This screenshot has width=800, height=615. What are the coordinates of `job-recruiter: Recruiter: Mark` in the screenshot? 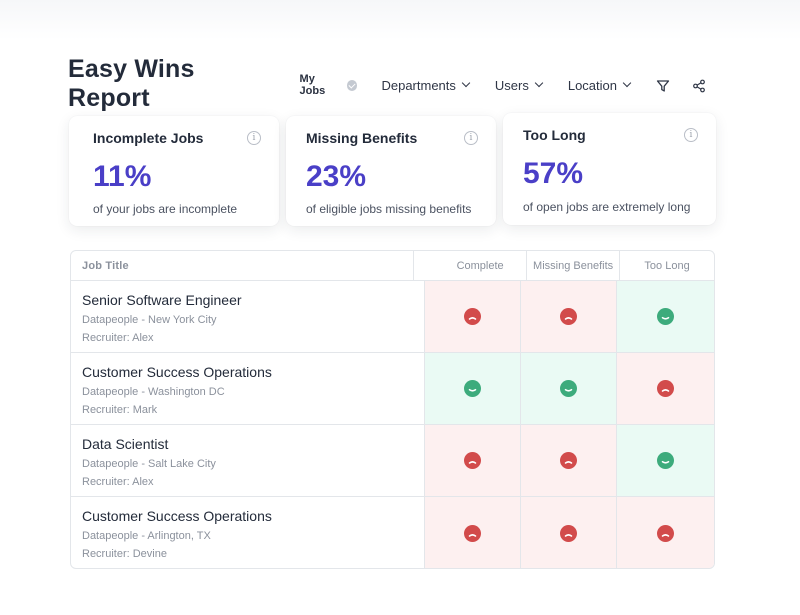 It's located at (120, 410).